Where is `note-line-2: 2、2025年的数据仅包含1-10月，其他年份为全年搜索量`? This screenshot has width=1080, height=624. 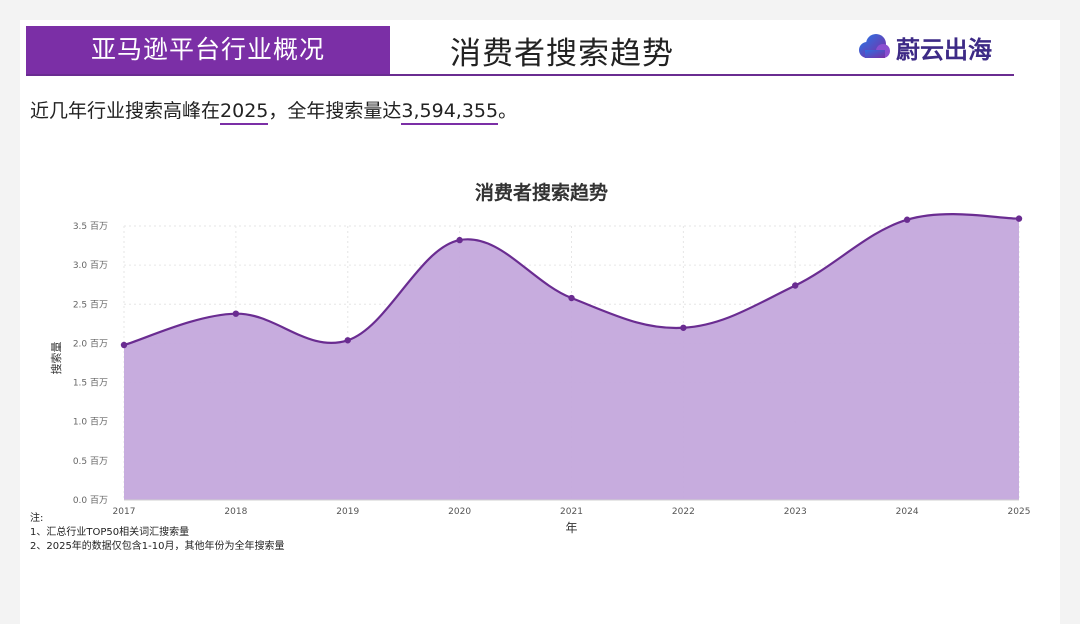
note-line-2: 2、2025年的数据仅包含1-10月，其他年份为全年搜索量 is located at coordinates (157, 546).